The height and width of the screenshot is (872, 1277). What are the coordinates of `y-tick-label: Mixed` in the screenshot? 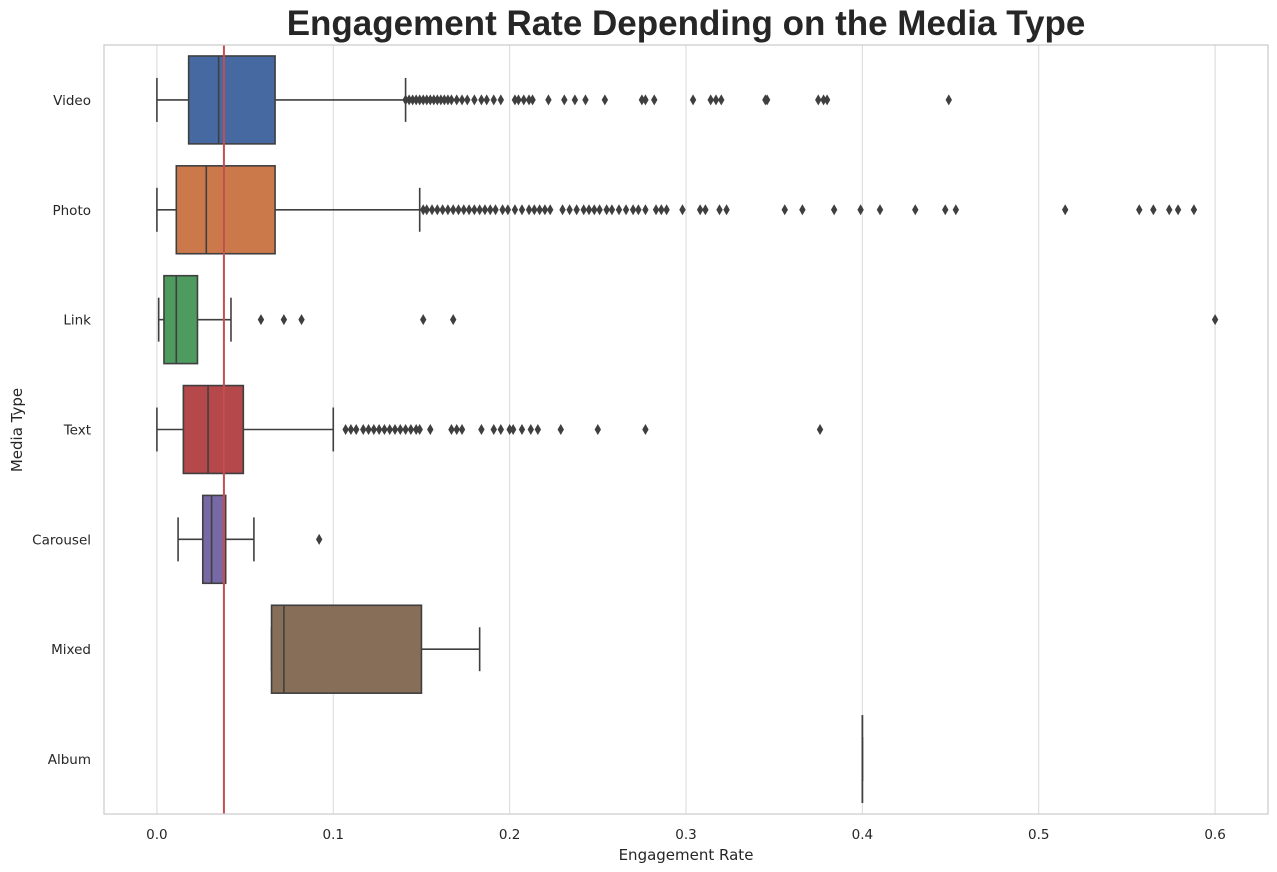 It's located at (71, 650).